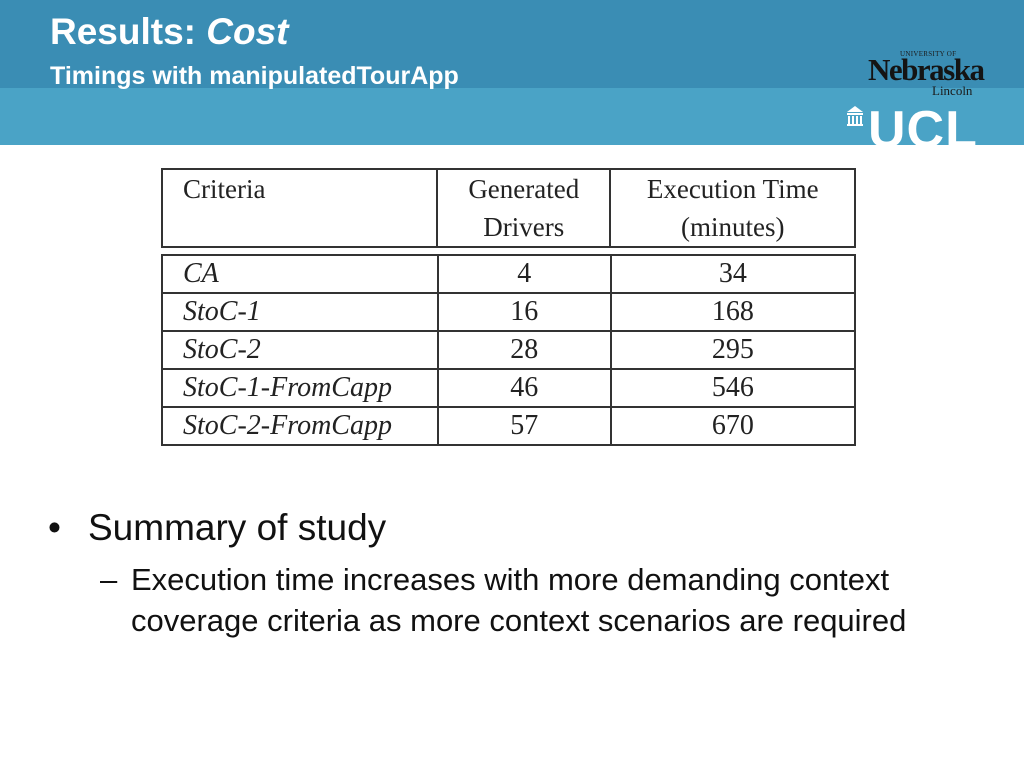 The image size is (1024, 768). Describe the element at coordinates (733, 274) in the screenshot. I see `cell-time: 34` at that location.